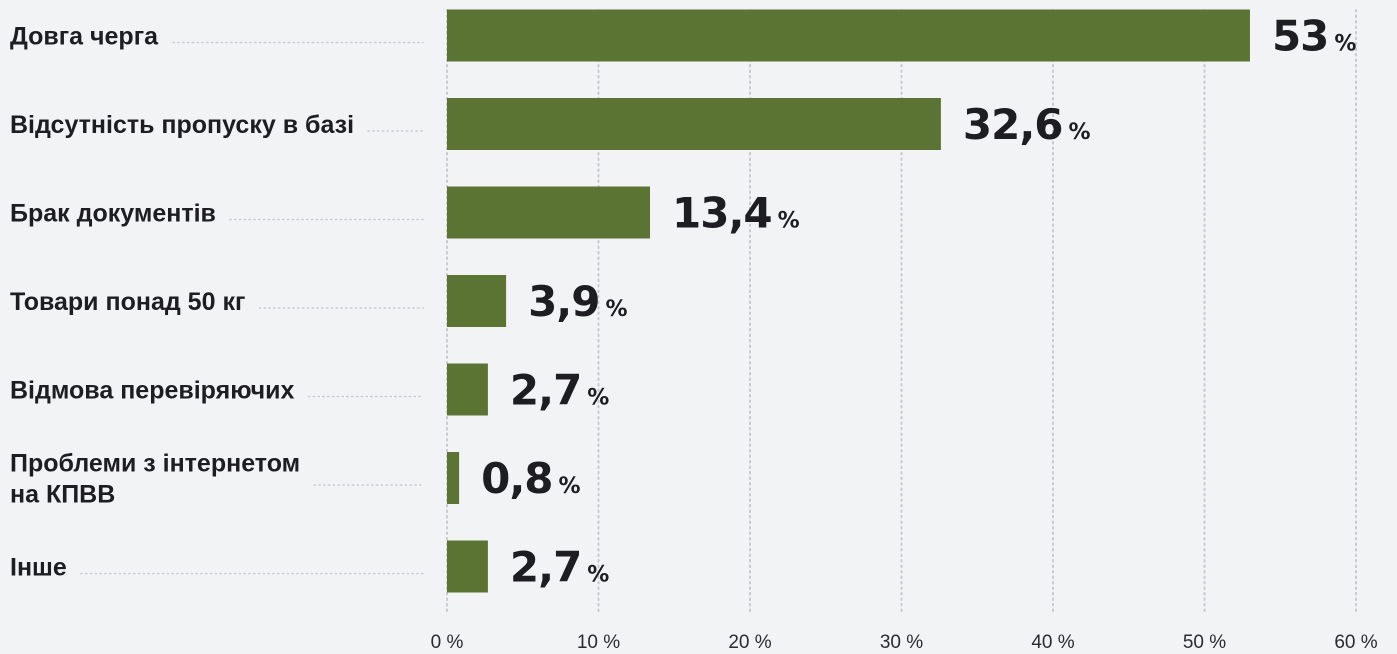 The height and width of the screenshot is (654, 1397). Describe the element at coordinates (749, 642) in the screenshot. I see `x-tick-label: 20 %` at that location.